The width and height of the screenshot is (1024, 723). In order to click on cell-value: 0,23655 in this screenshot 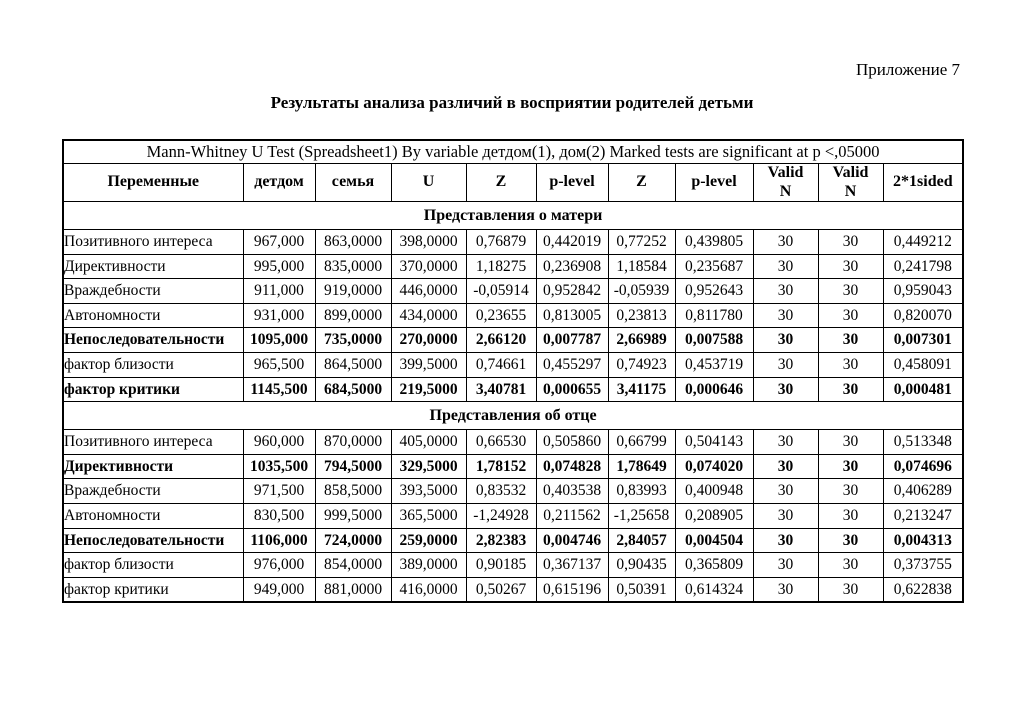, I will do `click(501, 315)`.